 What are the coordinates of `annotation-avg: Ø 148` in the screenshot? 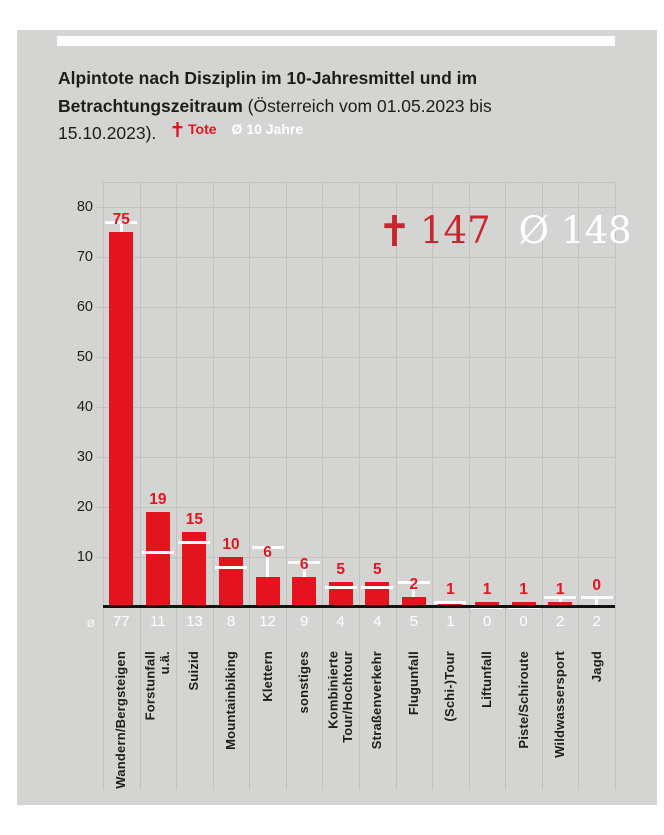 It's located at (575, 230).